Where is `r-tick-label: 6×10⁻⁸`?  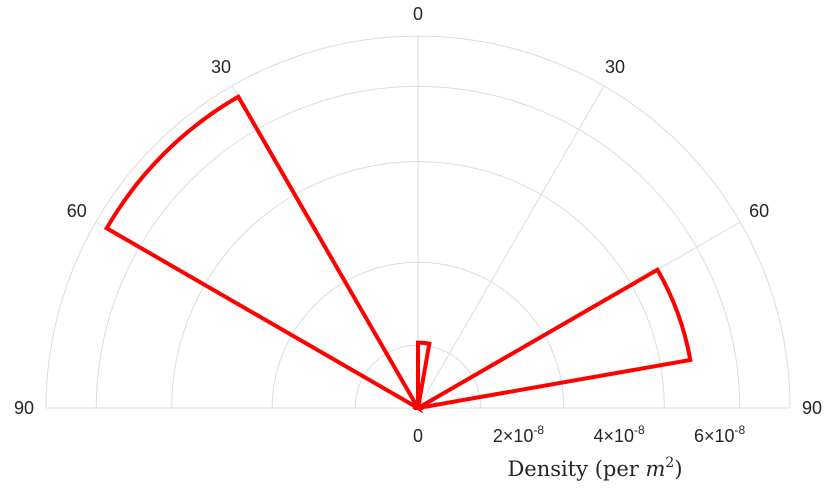 r-tick-label: 6×10⁻⁸ is located at coordinates (720, 434).